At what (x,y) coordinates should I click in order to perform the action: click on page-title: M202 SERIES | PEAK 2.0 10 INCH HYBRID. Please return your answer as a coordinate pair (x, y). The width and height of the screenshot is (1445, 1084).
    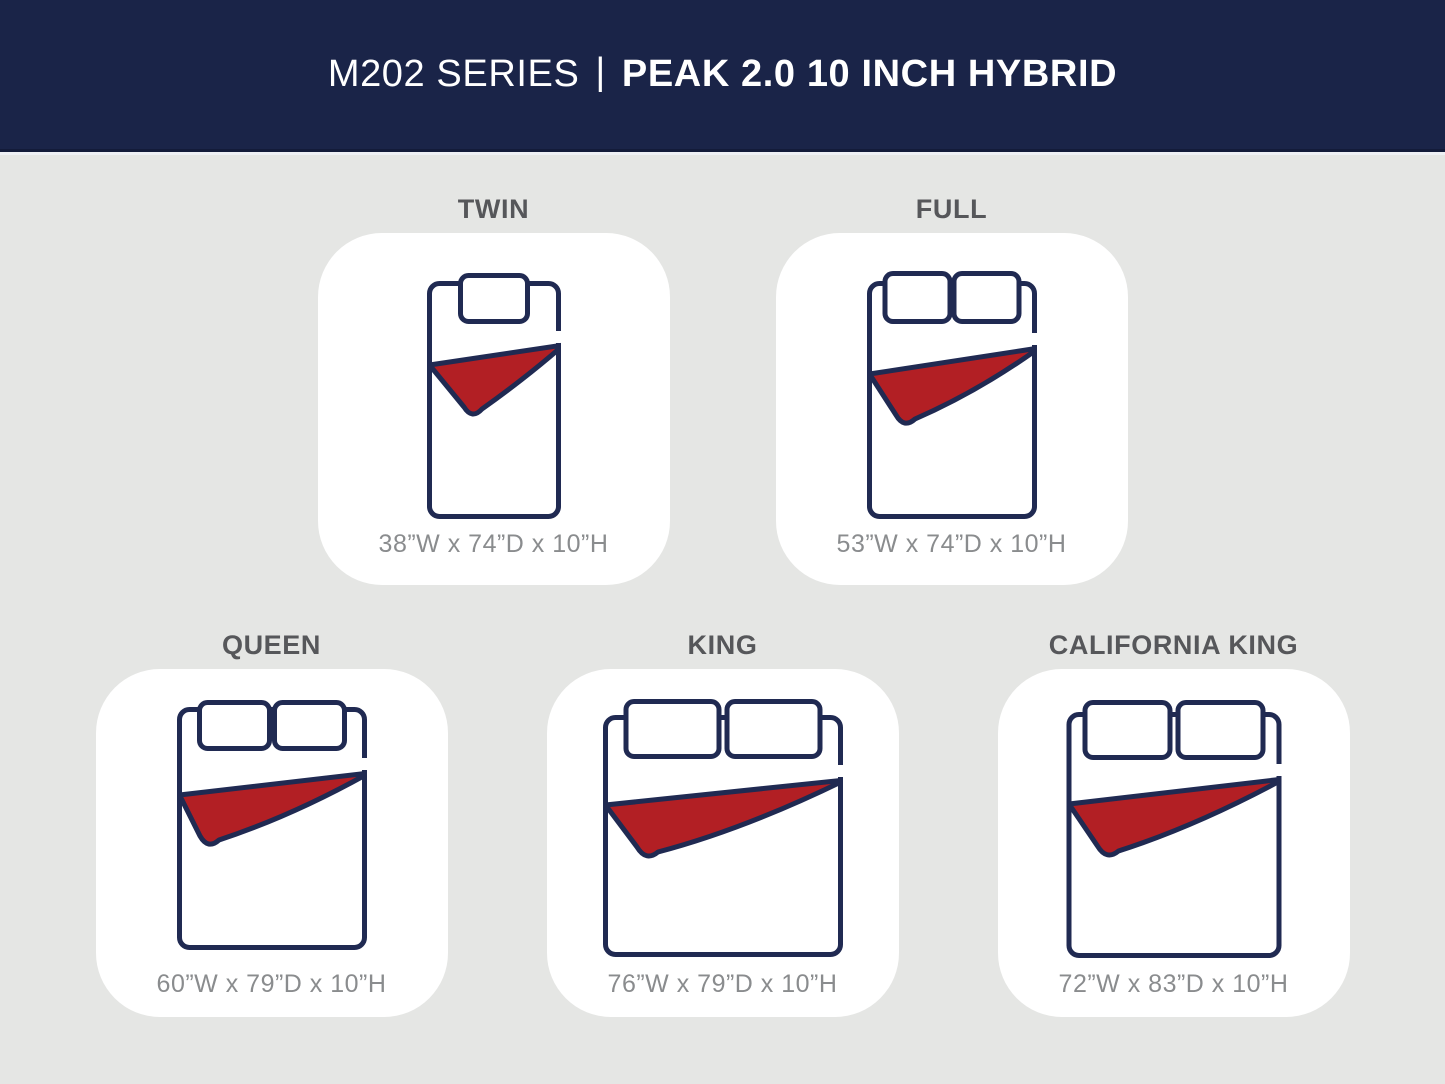
    Looking at the image, I should click on (722, 73).